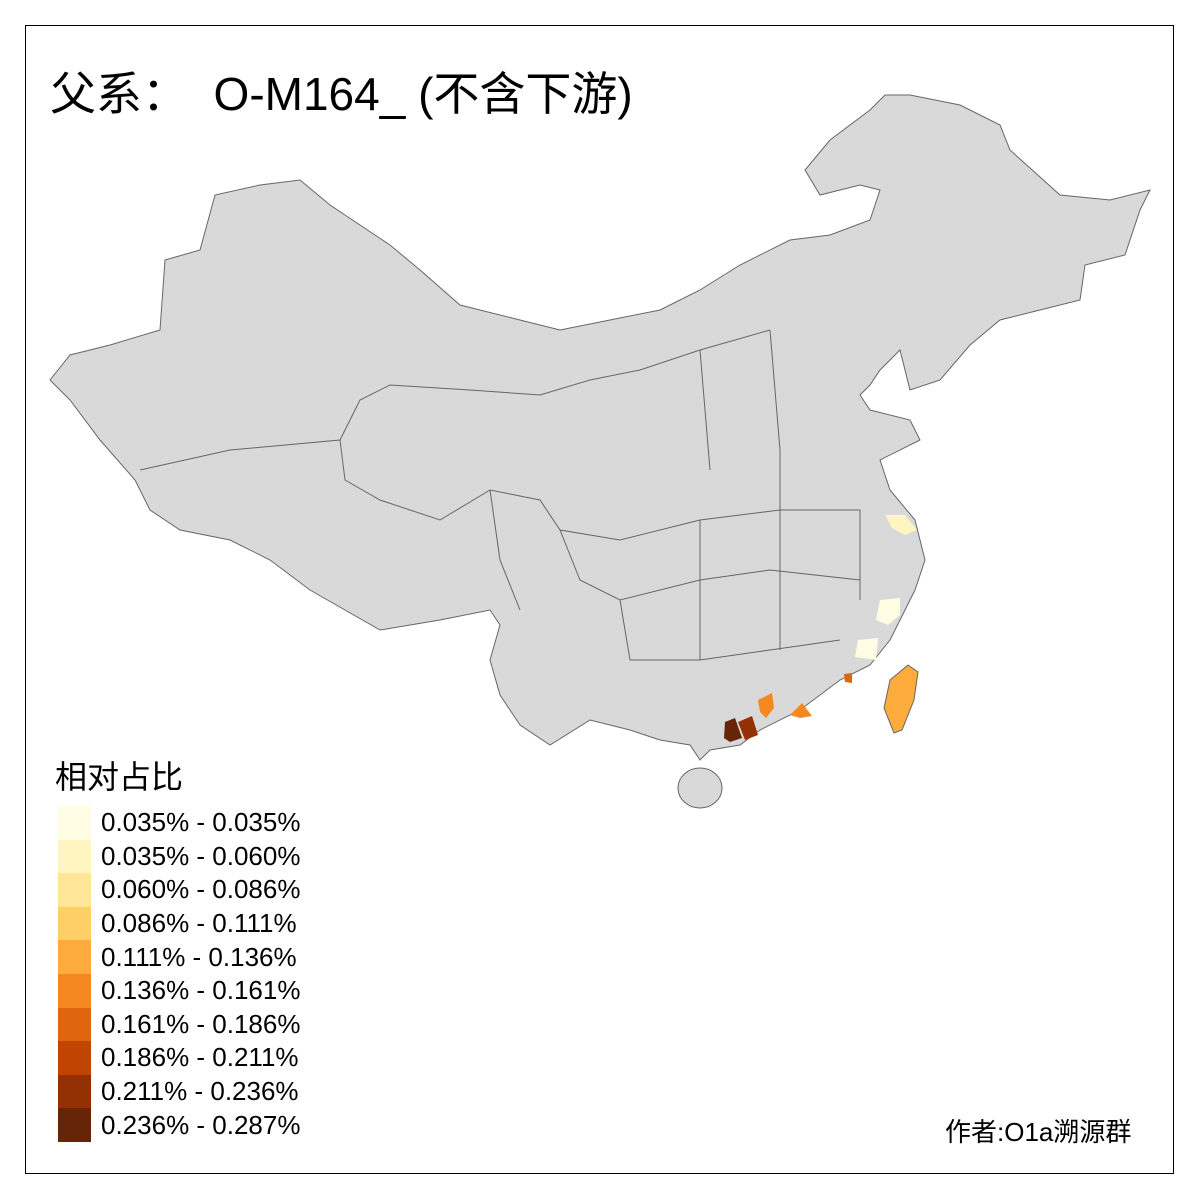 Image resolution: width=1200 pixels, height=1200 pixels. Describe the element at coordinates (901, 699) in the screenshot. I see `region-taiwan` at that location.